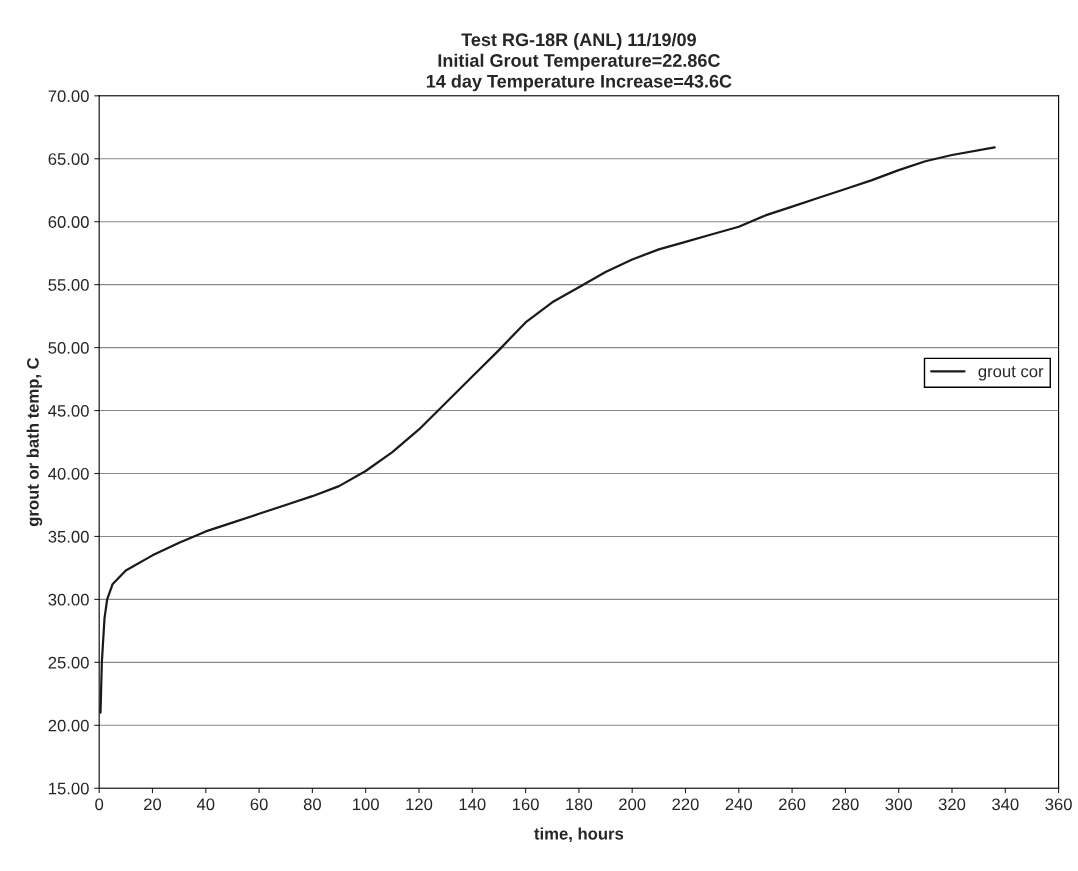 This screenshot has width=1078, height=871. Describe the element at coordinates (952, 804) in the screenshot. I see `x-tick-label: 320` at that location.